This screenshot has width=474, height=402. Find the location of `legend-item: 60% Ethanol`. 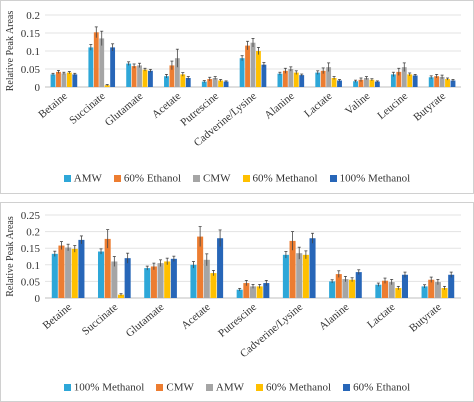

legend-item: 60% Ethanol is located at coordinates (376, 387).